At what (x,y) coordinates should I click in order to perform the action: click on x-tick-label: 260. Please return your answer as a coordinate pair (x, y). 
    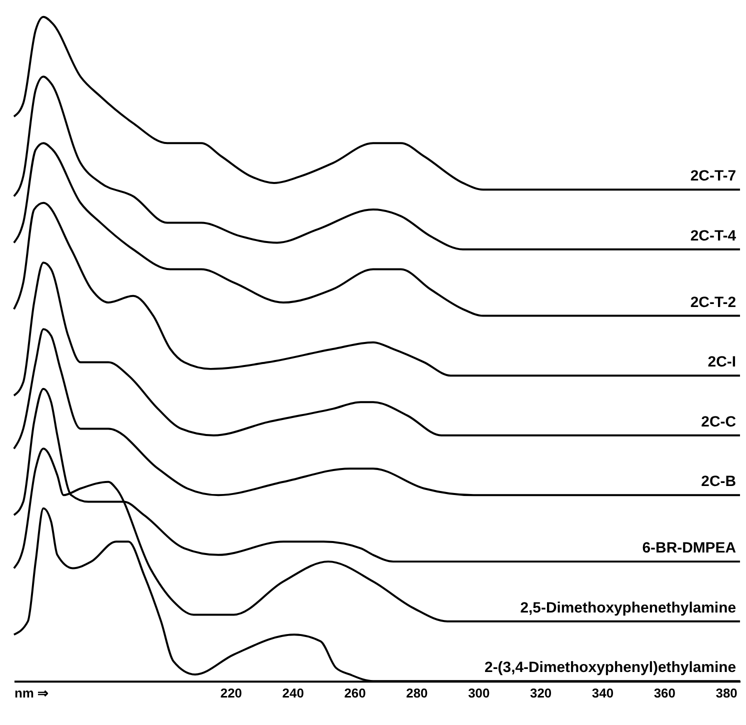
    Looking at the image, I should click on (355, 693).